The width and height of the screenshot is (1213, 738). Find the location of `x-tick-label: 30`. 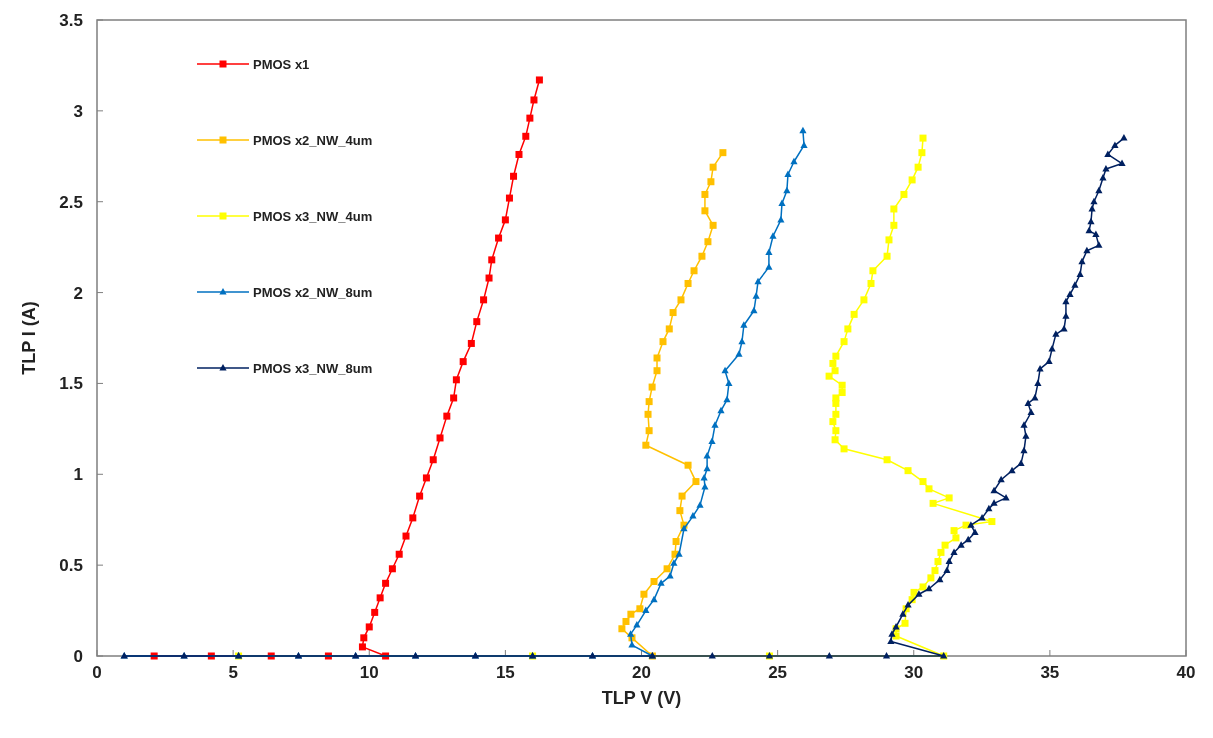

x-tick-label: 30 is located at coordinates (914, 672).